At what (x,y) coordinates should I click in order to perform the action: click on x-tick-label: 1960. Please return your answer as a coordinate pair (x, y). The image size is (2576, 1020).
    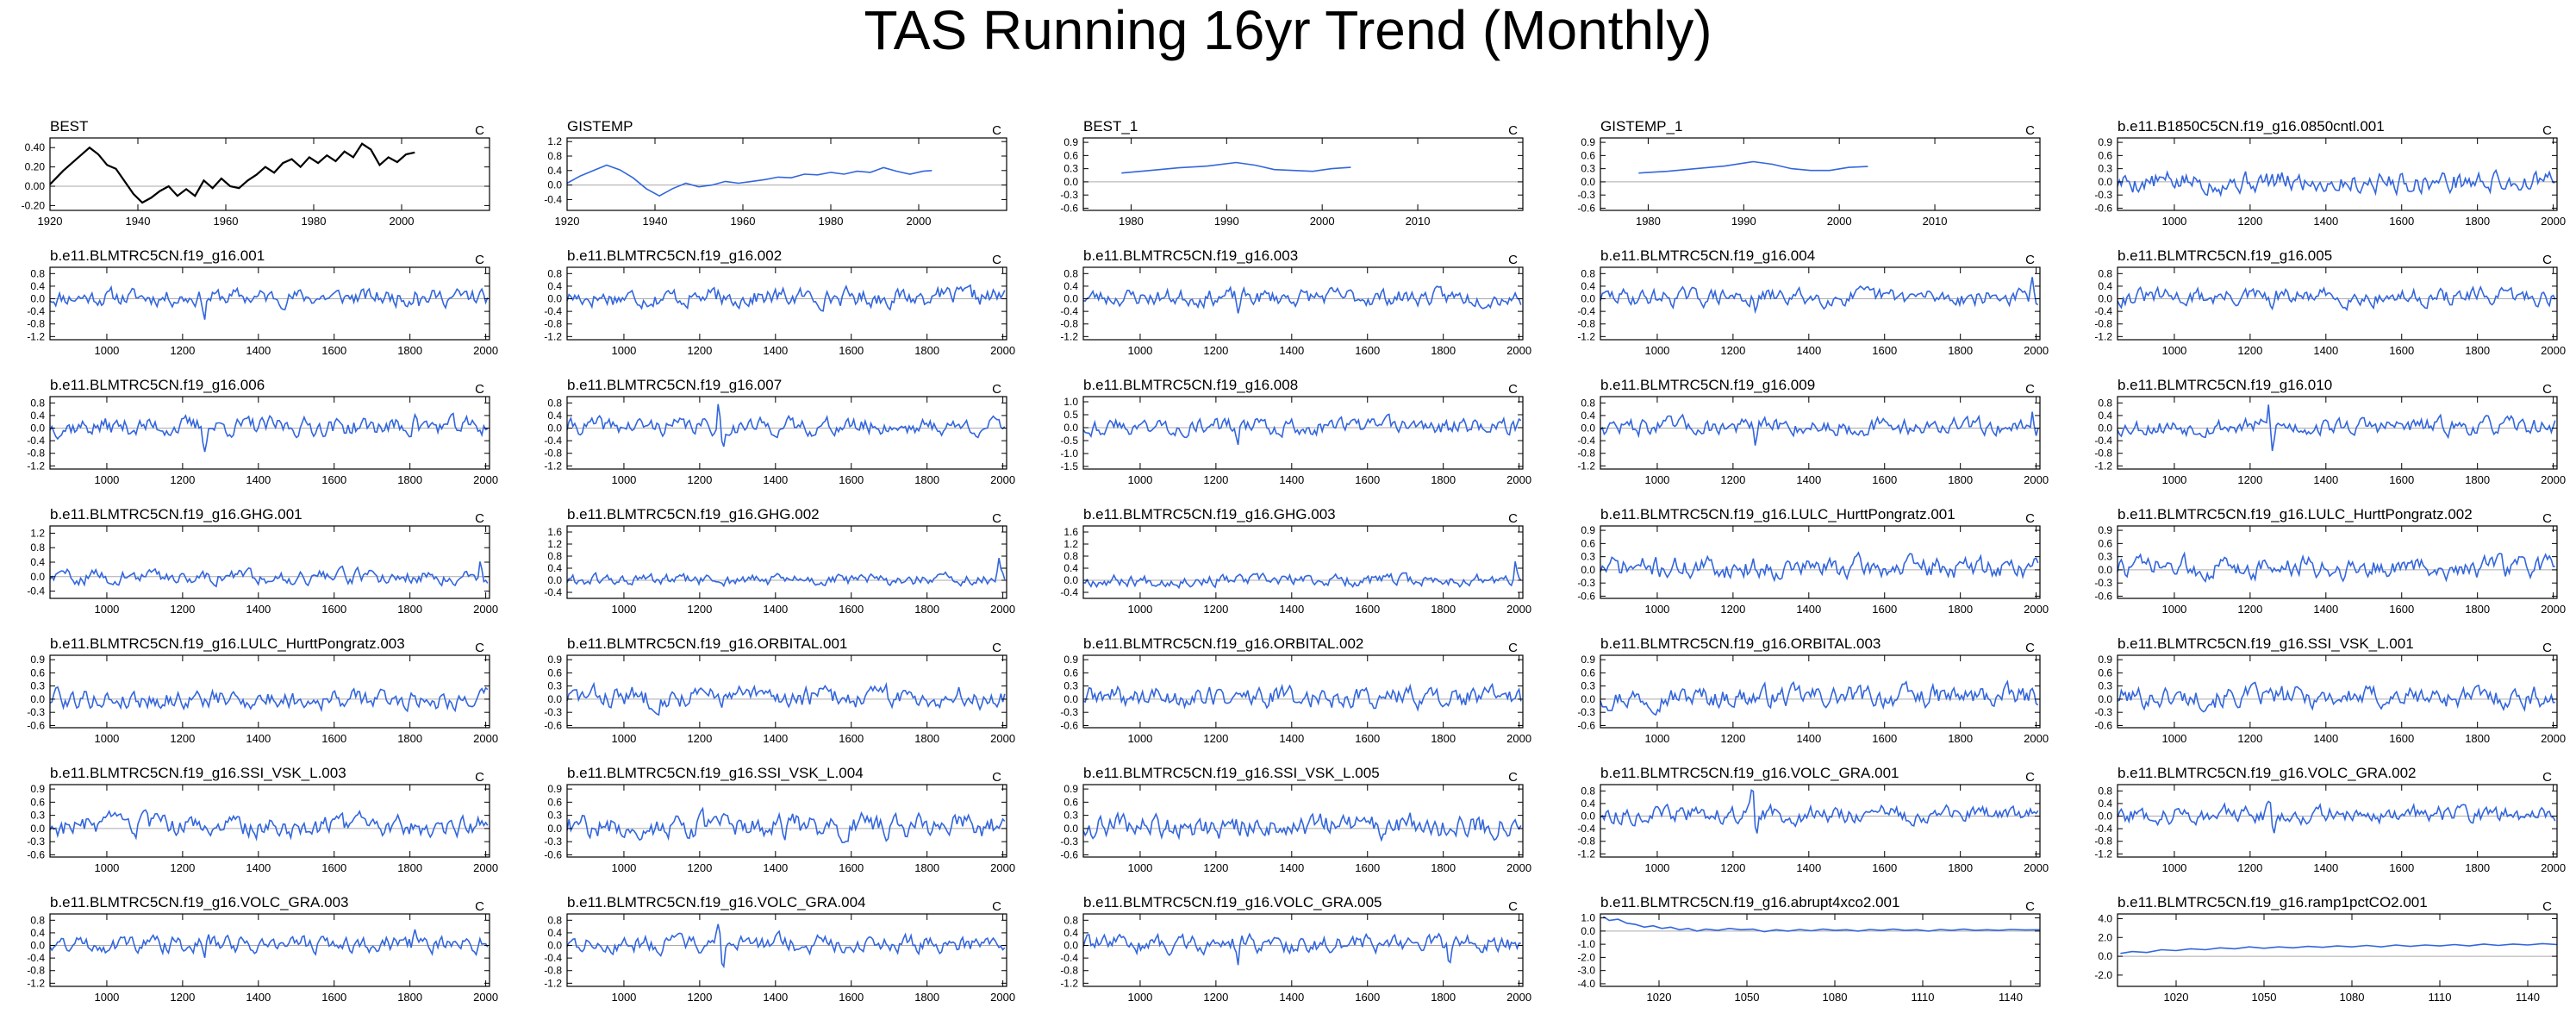
    Looking at the image, I should click on (226, 222).